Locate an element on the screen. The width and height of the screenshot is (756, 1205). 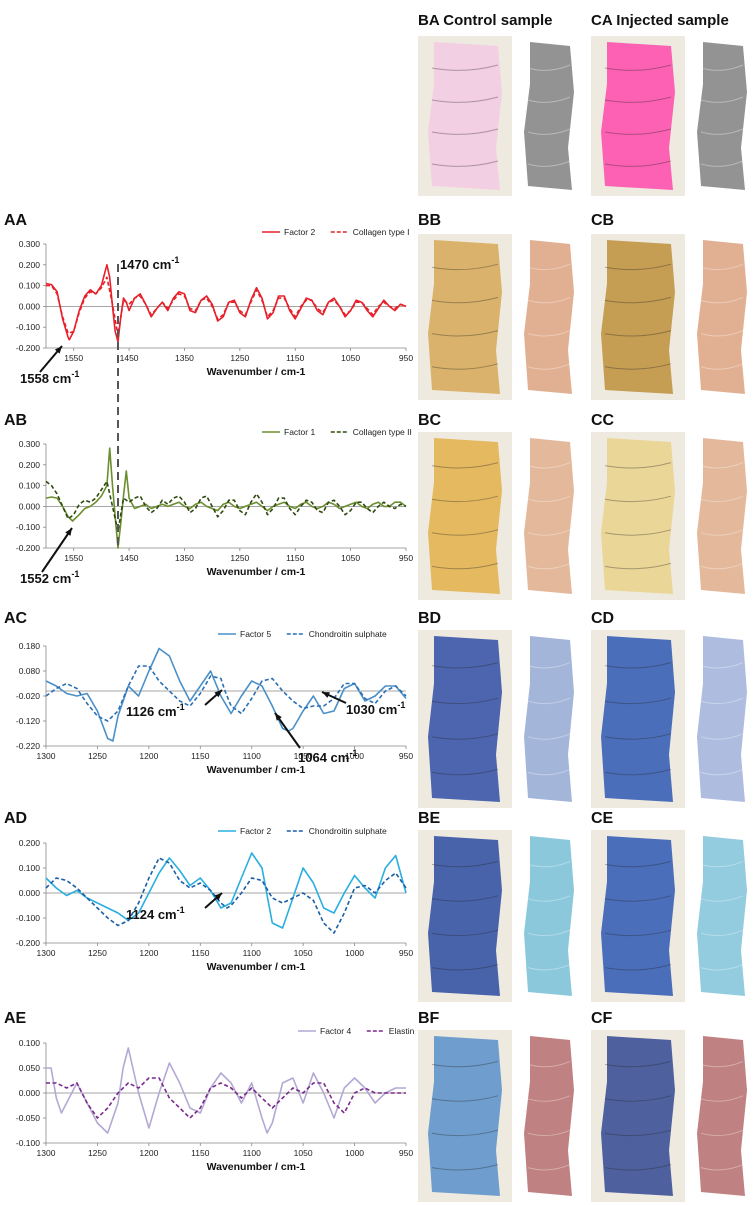
x-tick-label: 1000 is located at coordinates (354, 756).